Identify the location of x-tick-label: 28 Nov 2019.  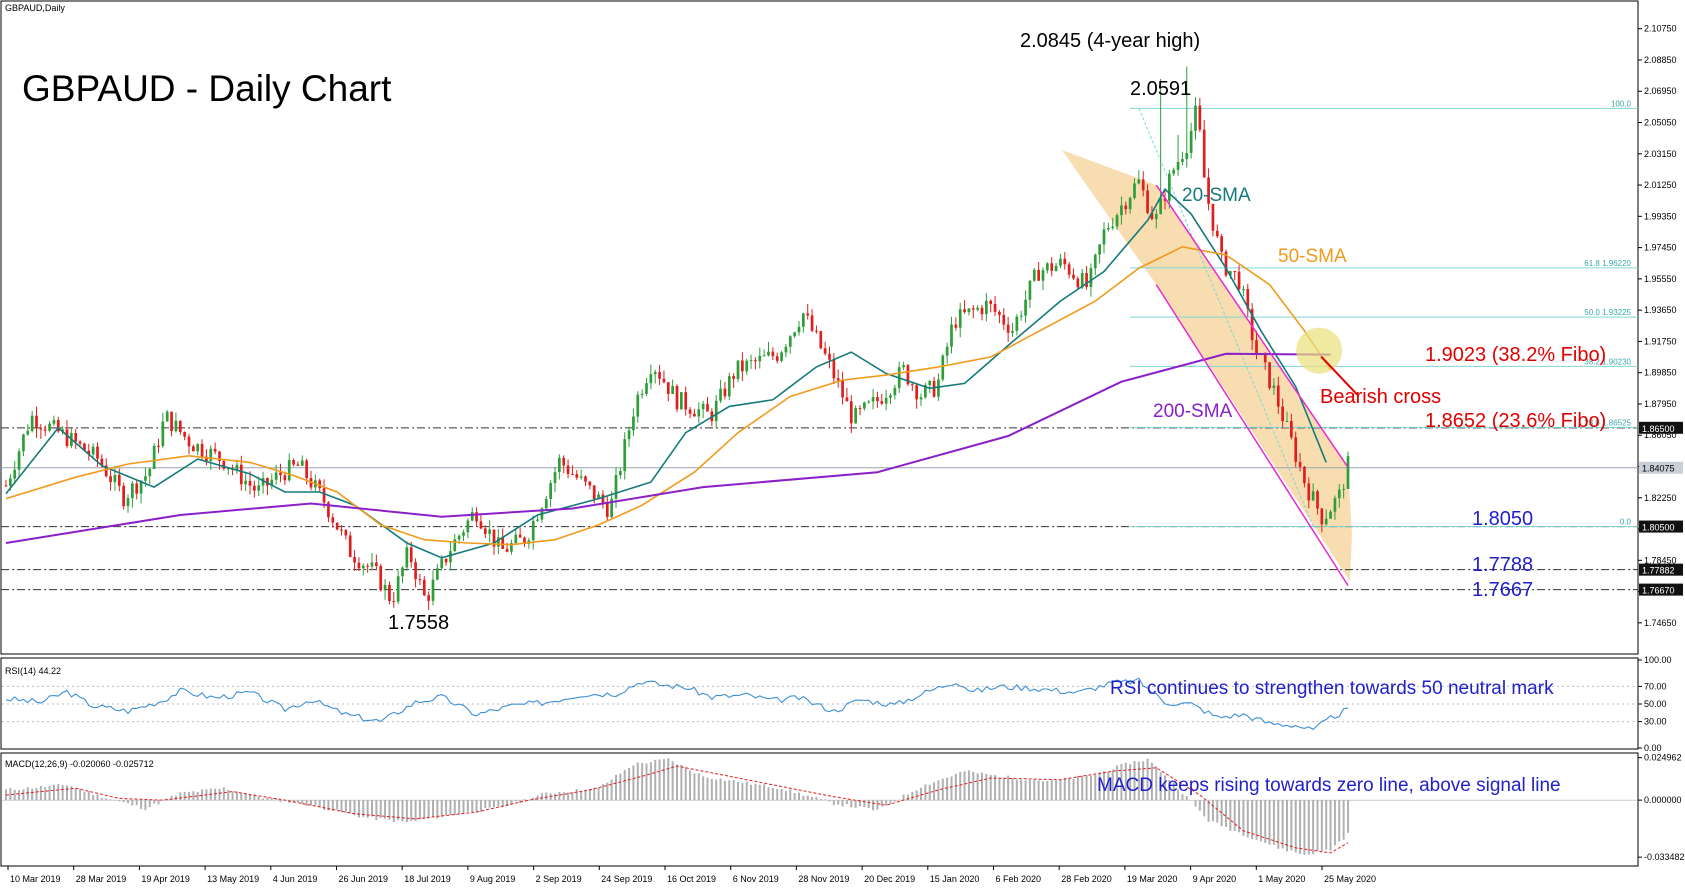
(823, 879).